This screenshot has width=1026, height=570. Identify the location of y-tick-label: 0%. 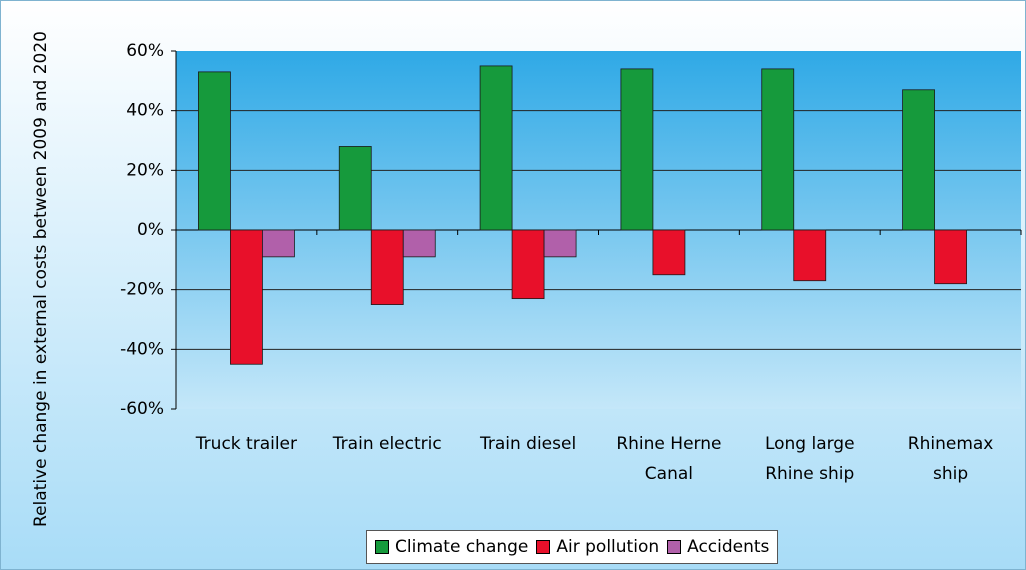
(150, 230).